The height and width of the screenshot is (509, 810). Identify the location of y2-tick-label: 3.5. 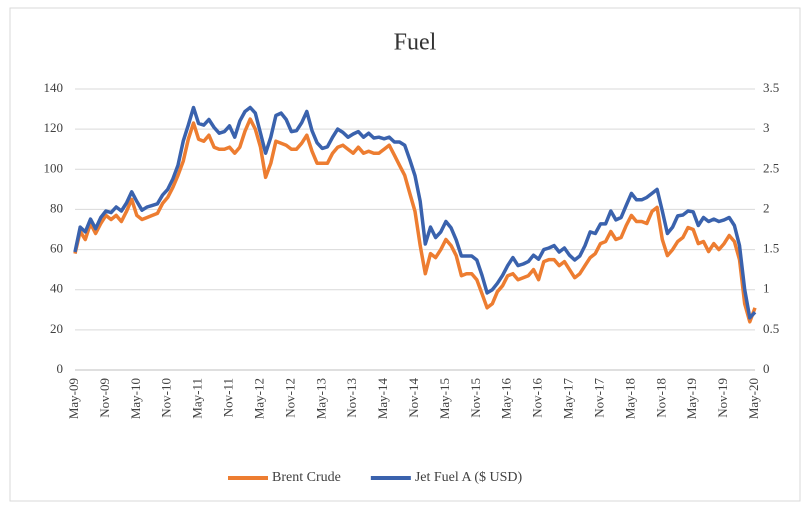
(771, 87).